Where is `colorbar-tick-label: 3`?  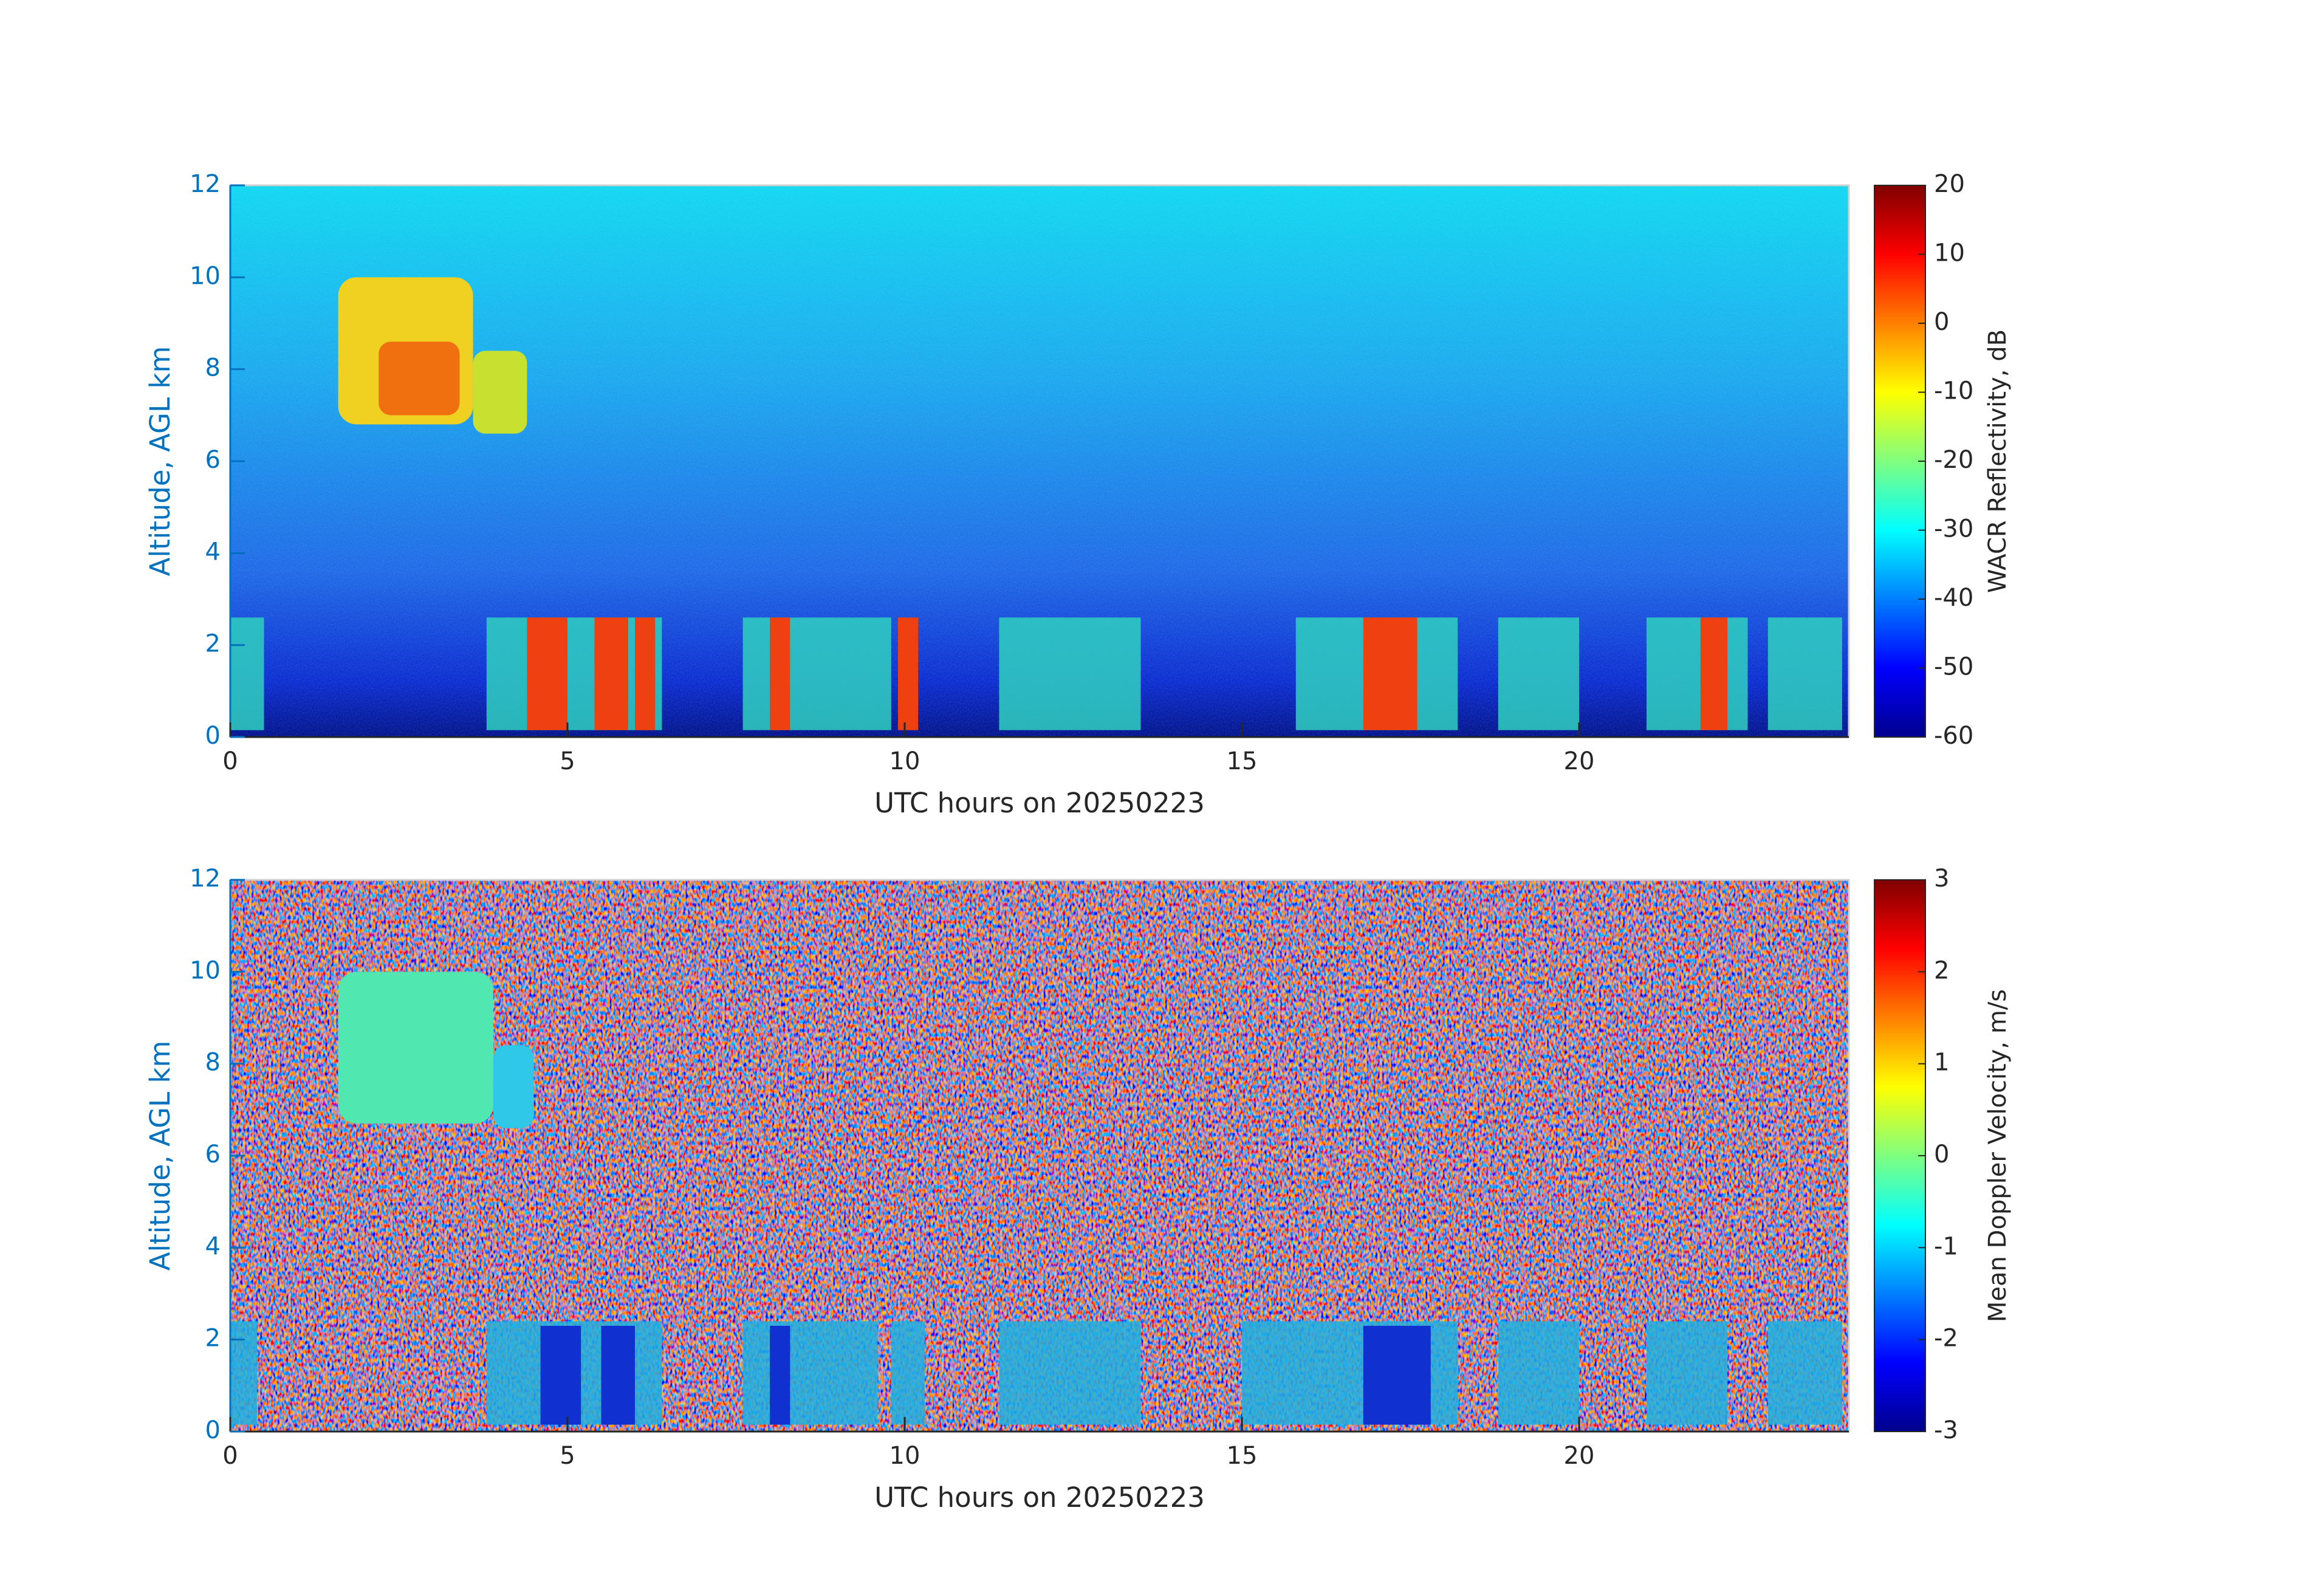
colorbar-tick-label: 3 is located at coordinates (1942, 879).